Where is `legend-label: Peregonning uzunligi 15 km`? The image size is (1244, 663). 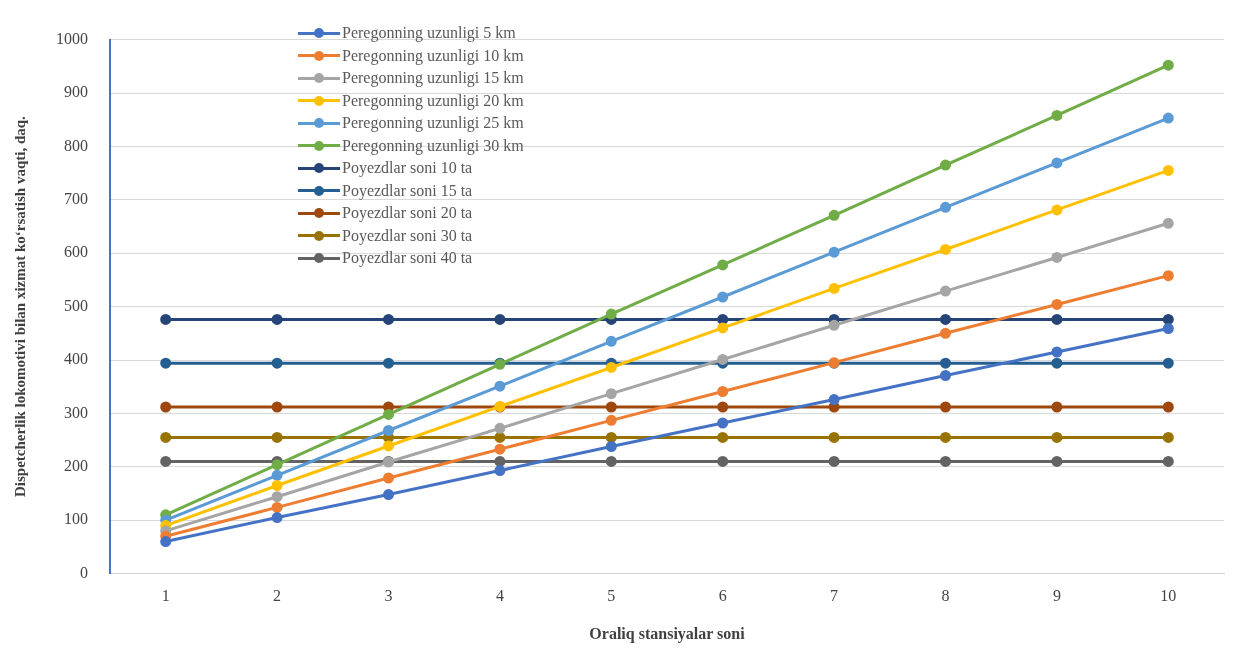 legend-label: Peregonning uzunligi 15 km is located at coordinates (433, 78).